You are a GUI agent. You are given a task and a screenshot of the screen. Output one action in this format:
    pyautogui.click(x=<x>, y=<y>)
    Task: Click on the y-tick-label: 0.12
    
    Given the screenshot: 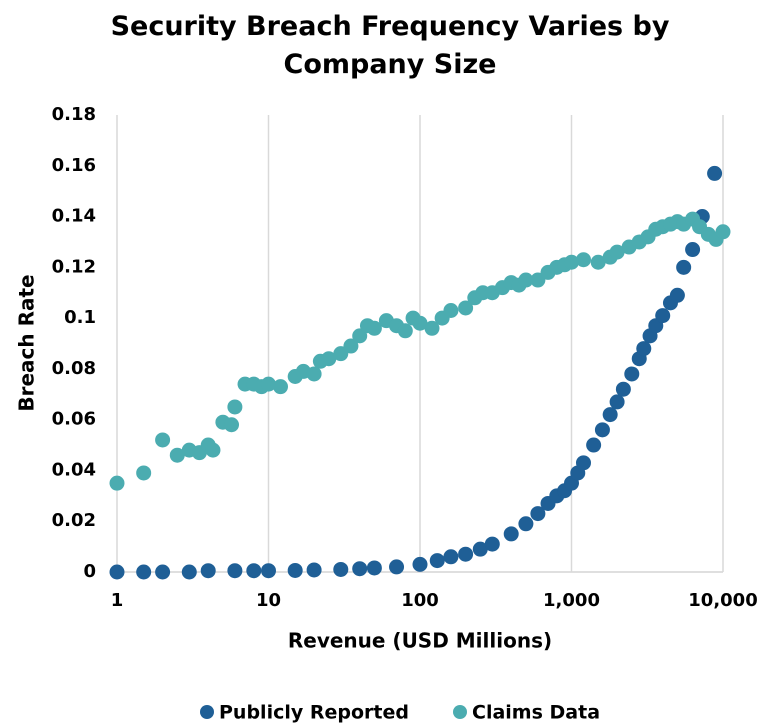 What is the action you would take?
    pyautogui.click(x=74, y=266)
    